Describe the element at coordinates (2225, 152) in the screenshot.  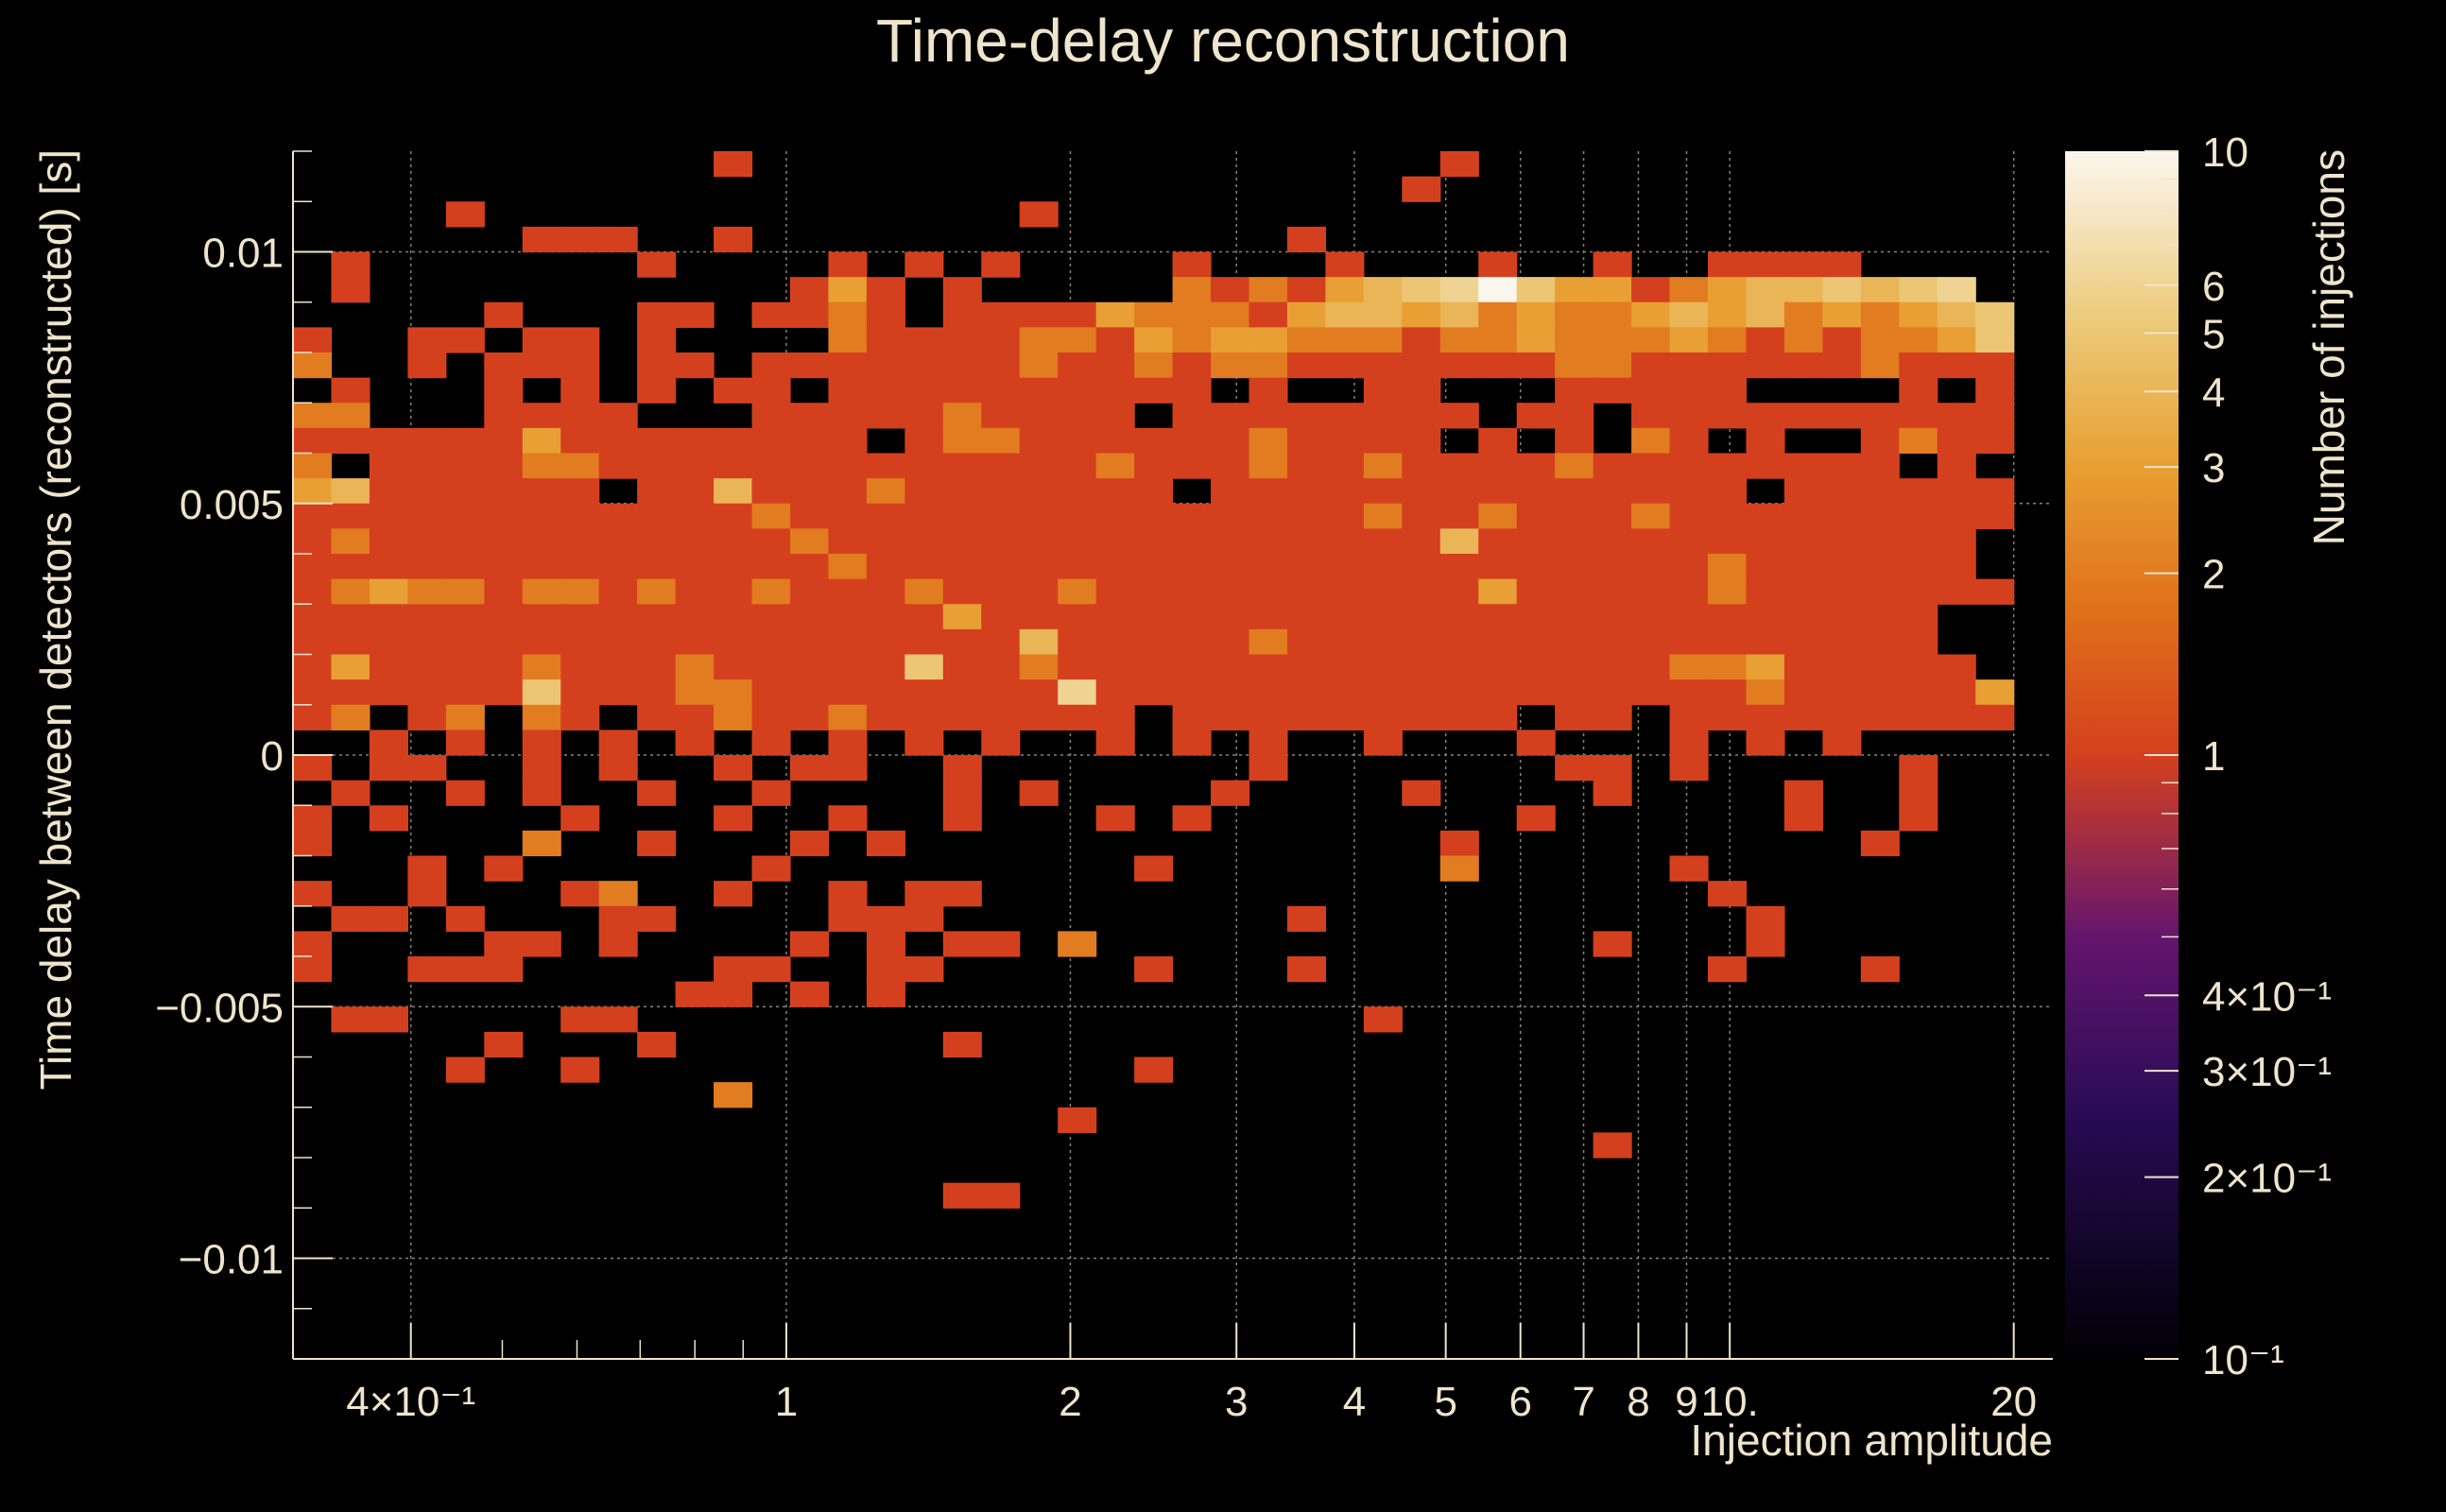
I see `colorbar-tick-label: 10` at that location.